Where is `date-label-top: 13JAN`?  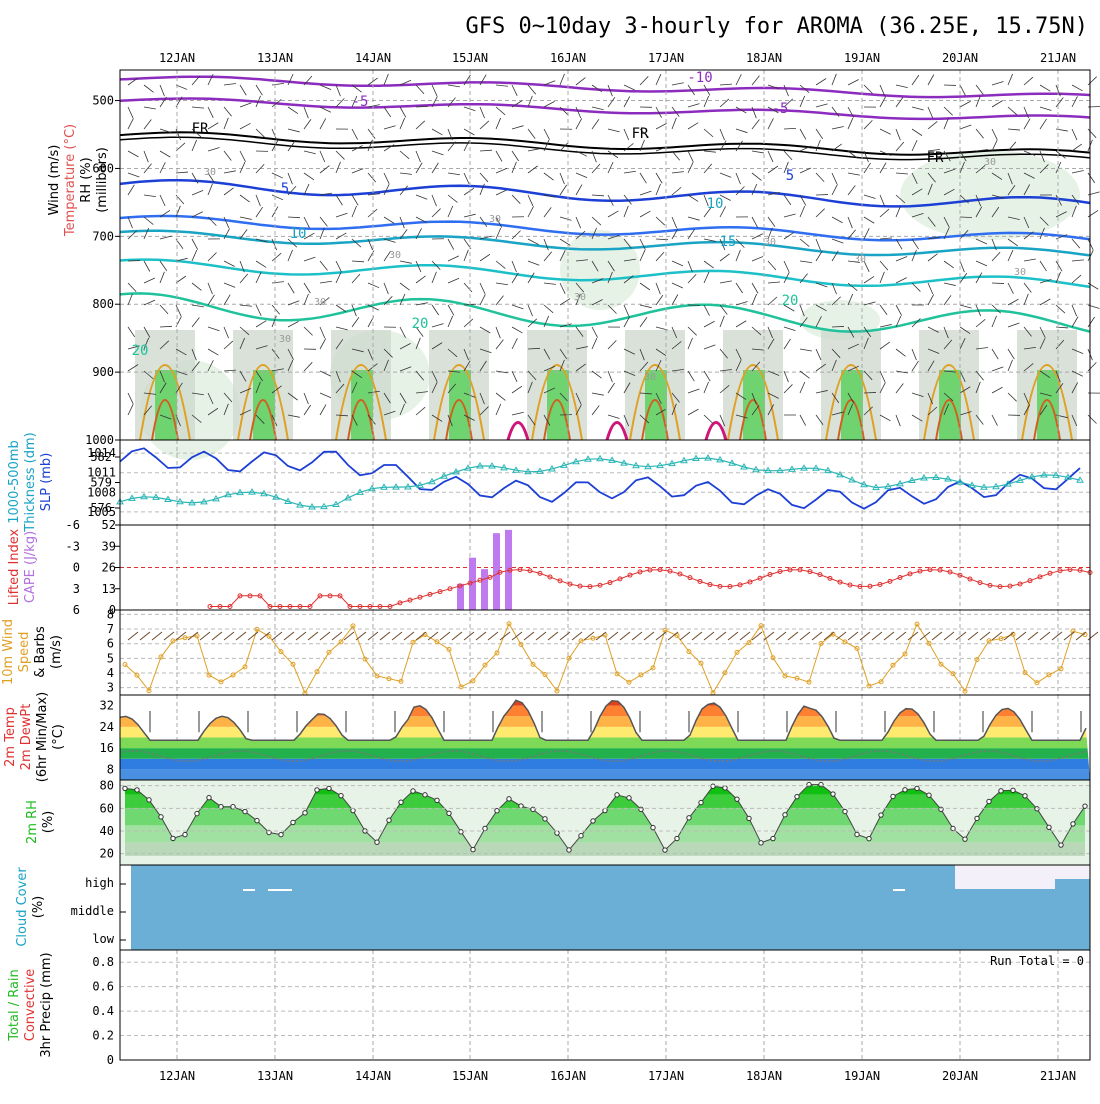 date-label-top: 13JAN is located at coordinates (275, 58).